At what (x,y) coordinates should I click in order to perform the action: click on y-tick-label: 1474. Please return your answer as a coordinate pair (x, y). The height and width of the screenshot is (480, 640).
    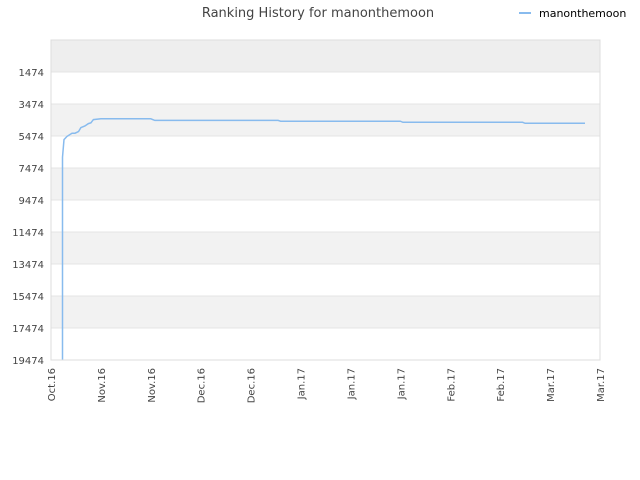
    Looking at the image, I should click on (31, 73).